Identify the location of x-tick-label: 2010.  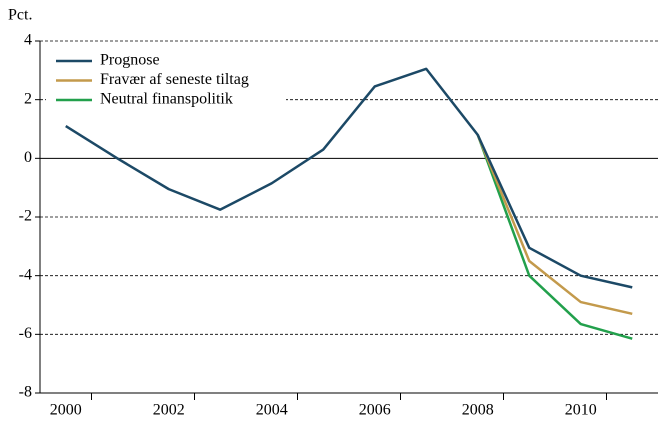
(581, 410).